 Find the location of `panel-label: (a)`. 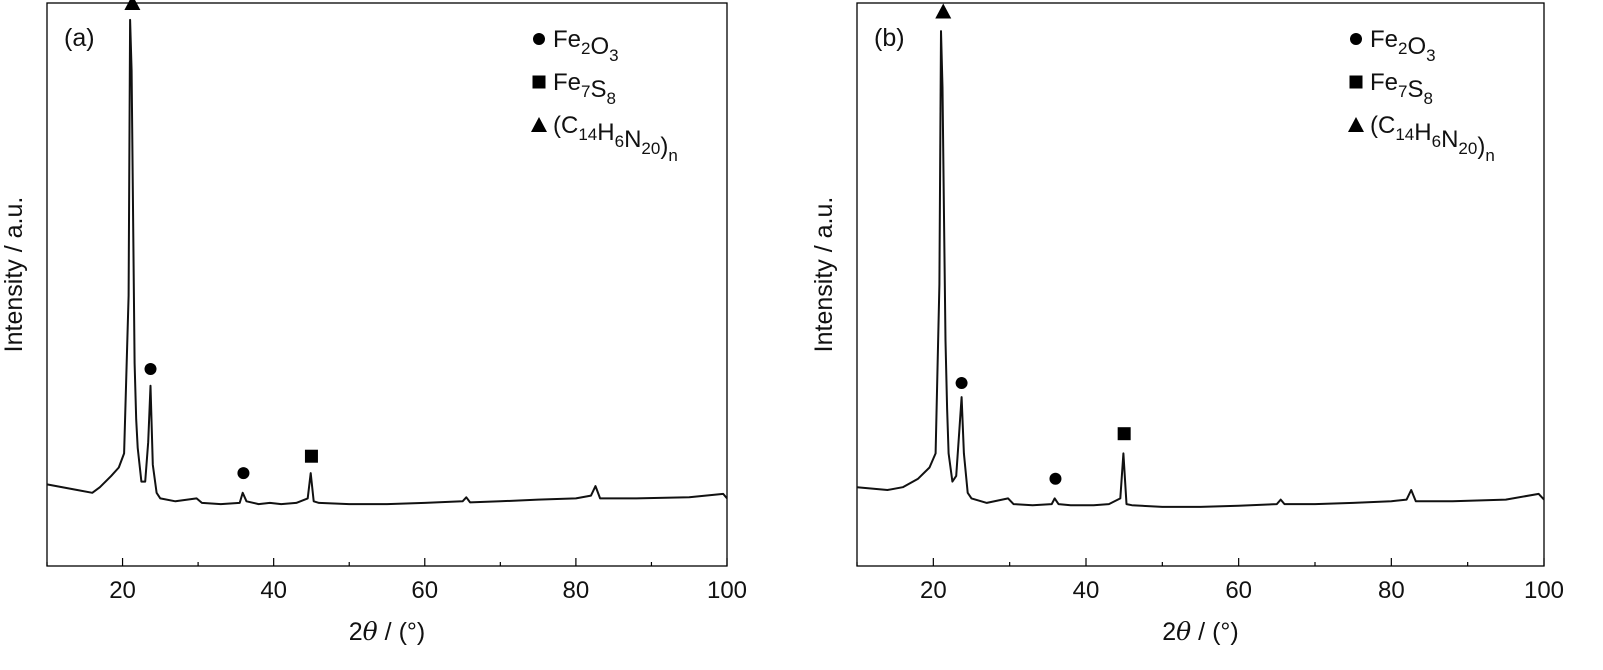

panel-label: (a) is located at coordinates (79, 38).